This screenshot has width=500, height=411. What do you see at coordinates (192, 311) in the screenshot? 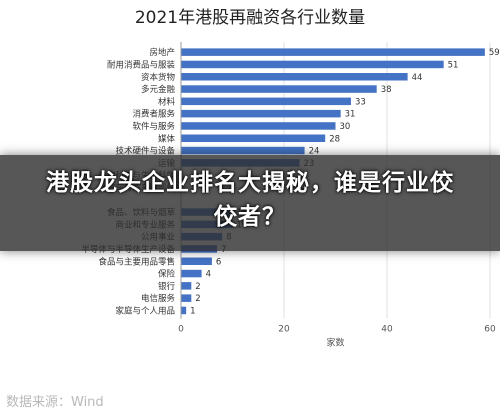
I see `data-label: 1` at bounding box center [192, 311].